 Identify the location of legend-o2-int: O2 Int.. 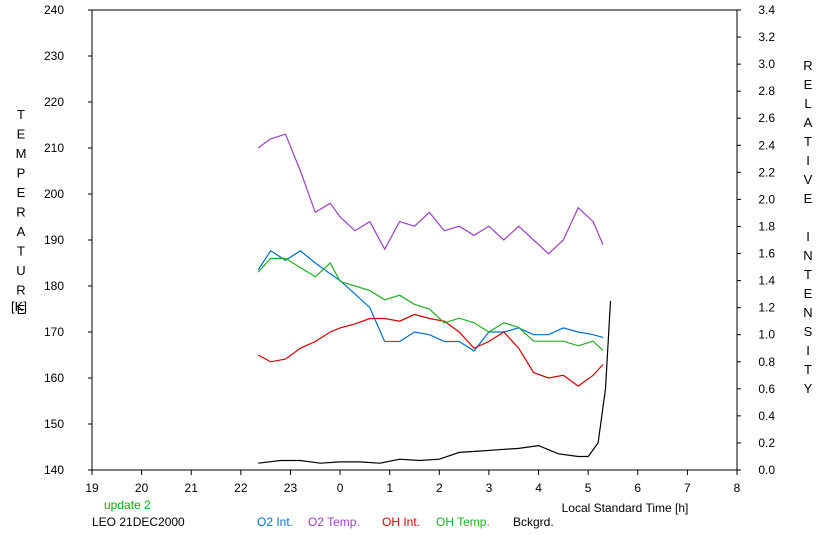
(275, 522).